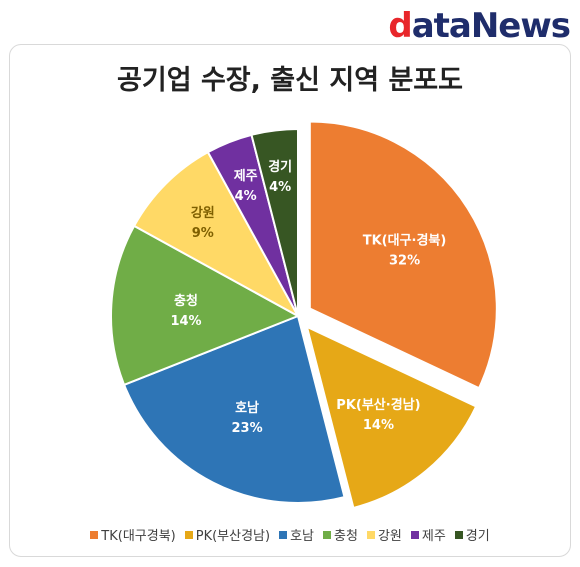  I want to click on legend-item-2: 호남, so click(296, 534).